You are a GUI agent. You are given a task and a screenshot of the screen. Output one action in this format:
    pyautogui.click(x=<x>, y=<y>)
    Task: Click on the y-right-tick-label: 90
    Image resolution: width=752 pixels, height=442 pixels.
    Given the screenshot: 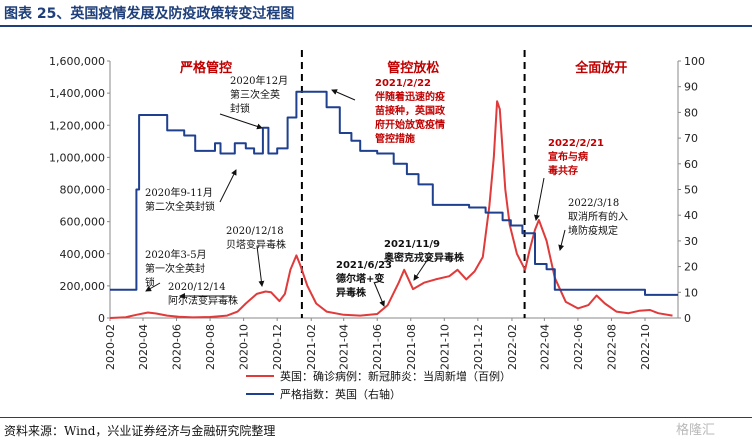 What is the action you would take?
    pyautogui.click(x=691, y=87)
    